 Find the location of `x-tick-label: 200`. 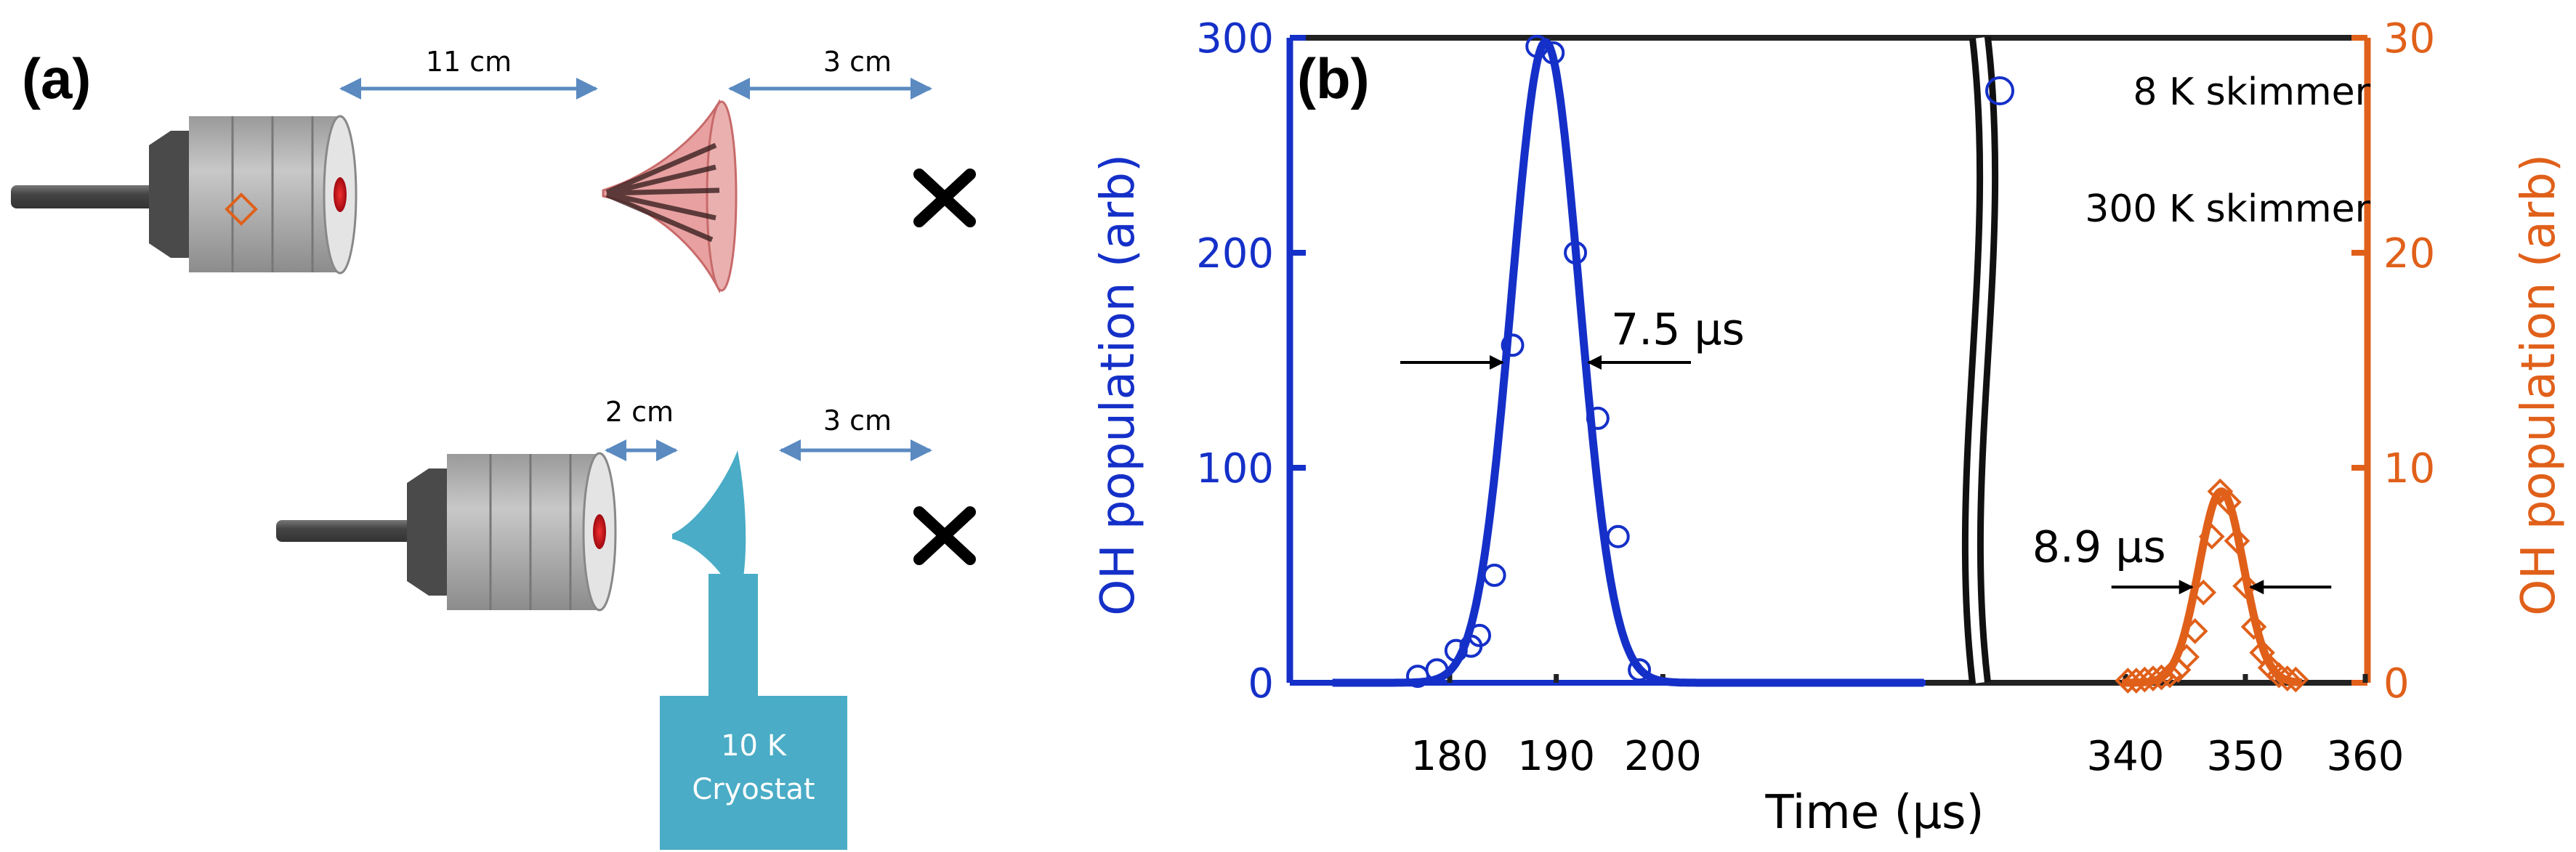

x-tick-label: 200 is located at coordinates (1663, 756).